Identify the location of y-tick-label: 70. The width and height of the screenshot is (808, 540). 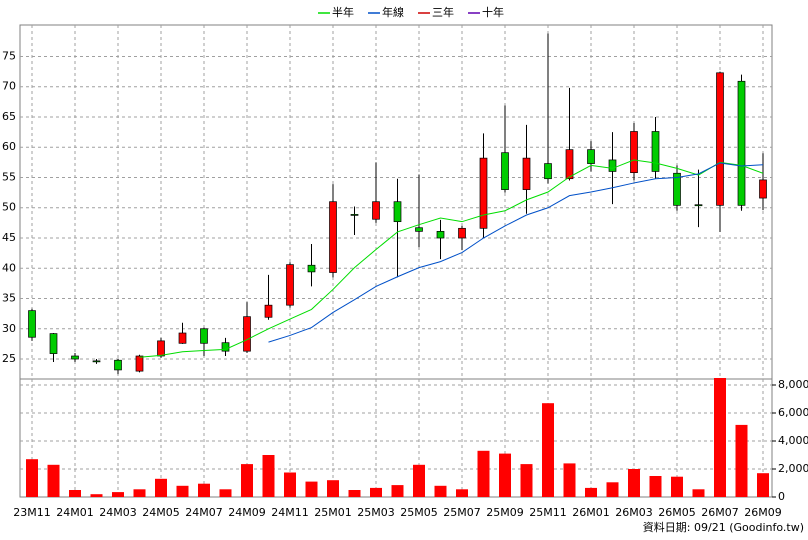
(9, 86).